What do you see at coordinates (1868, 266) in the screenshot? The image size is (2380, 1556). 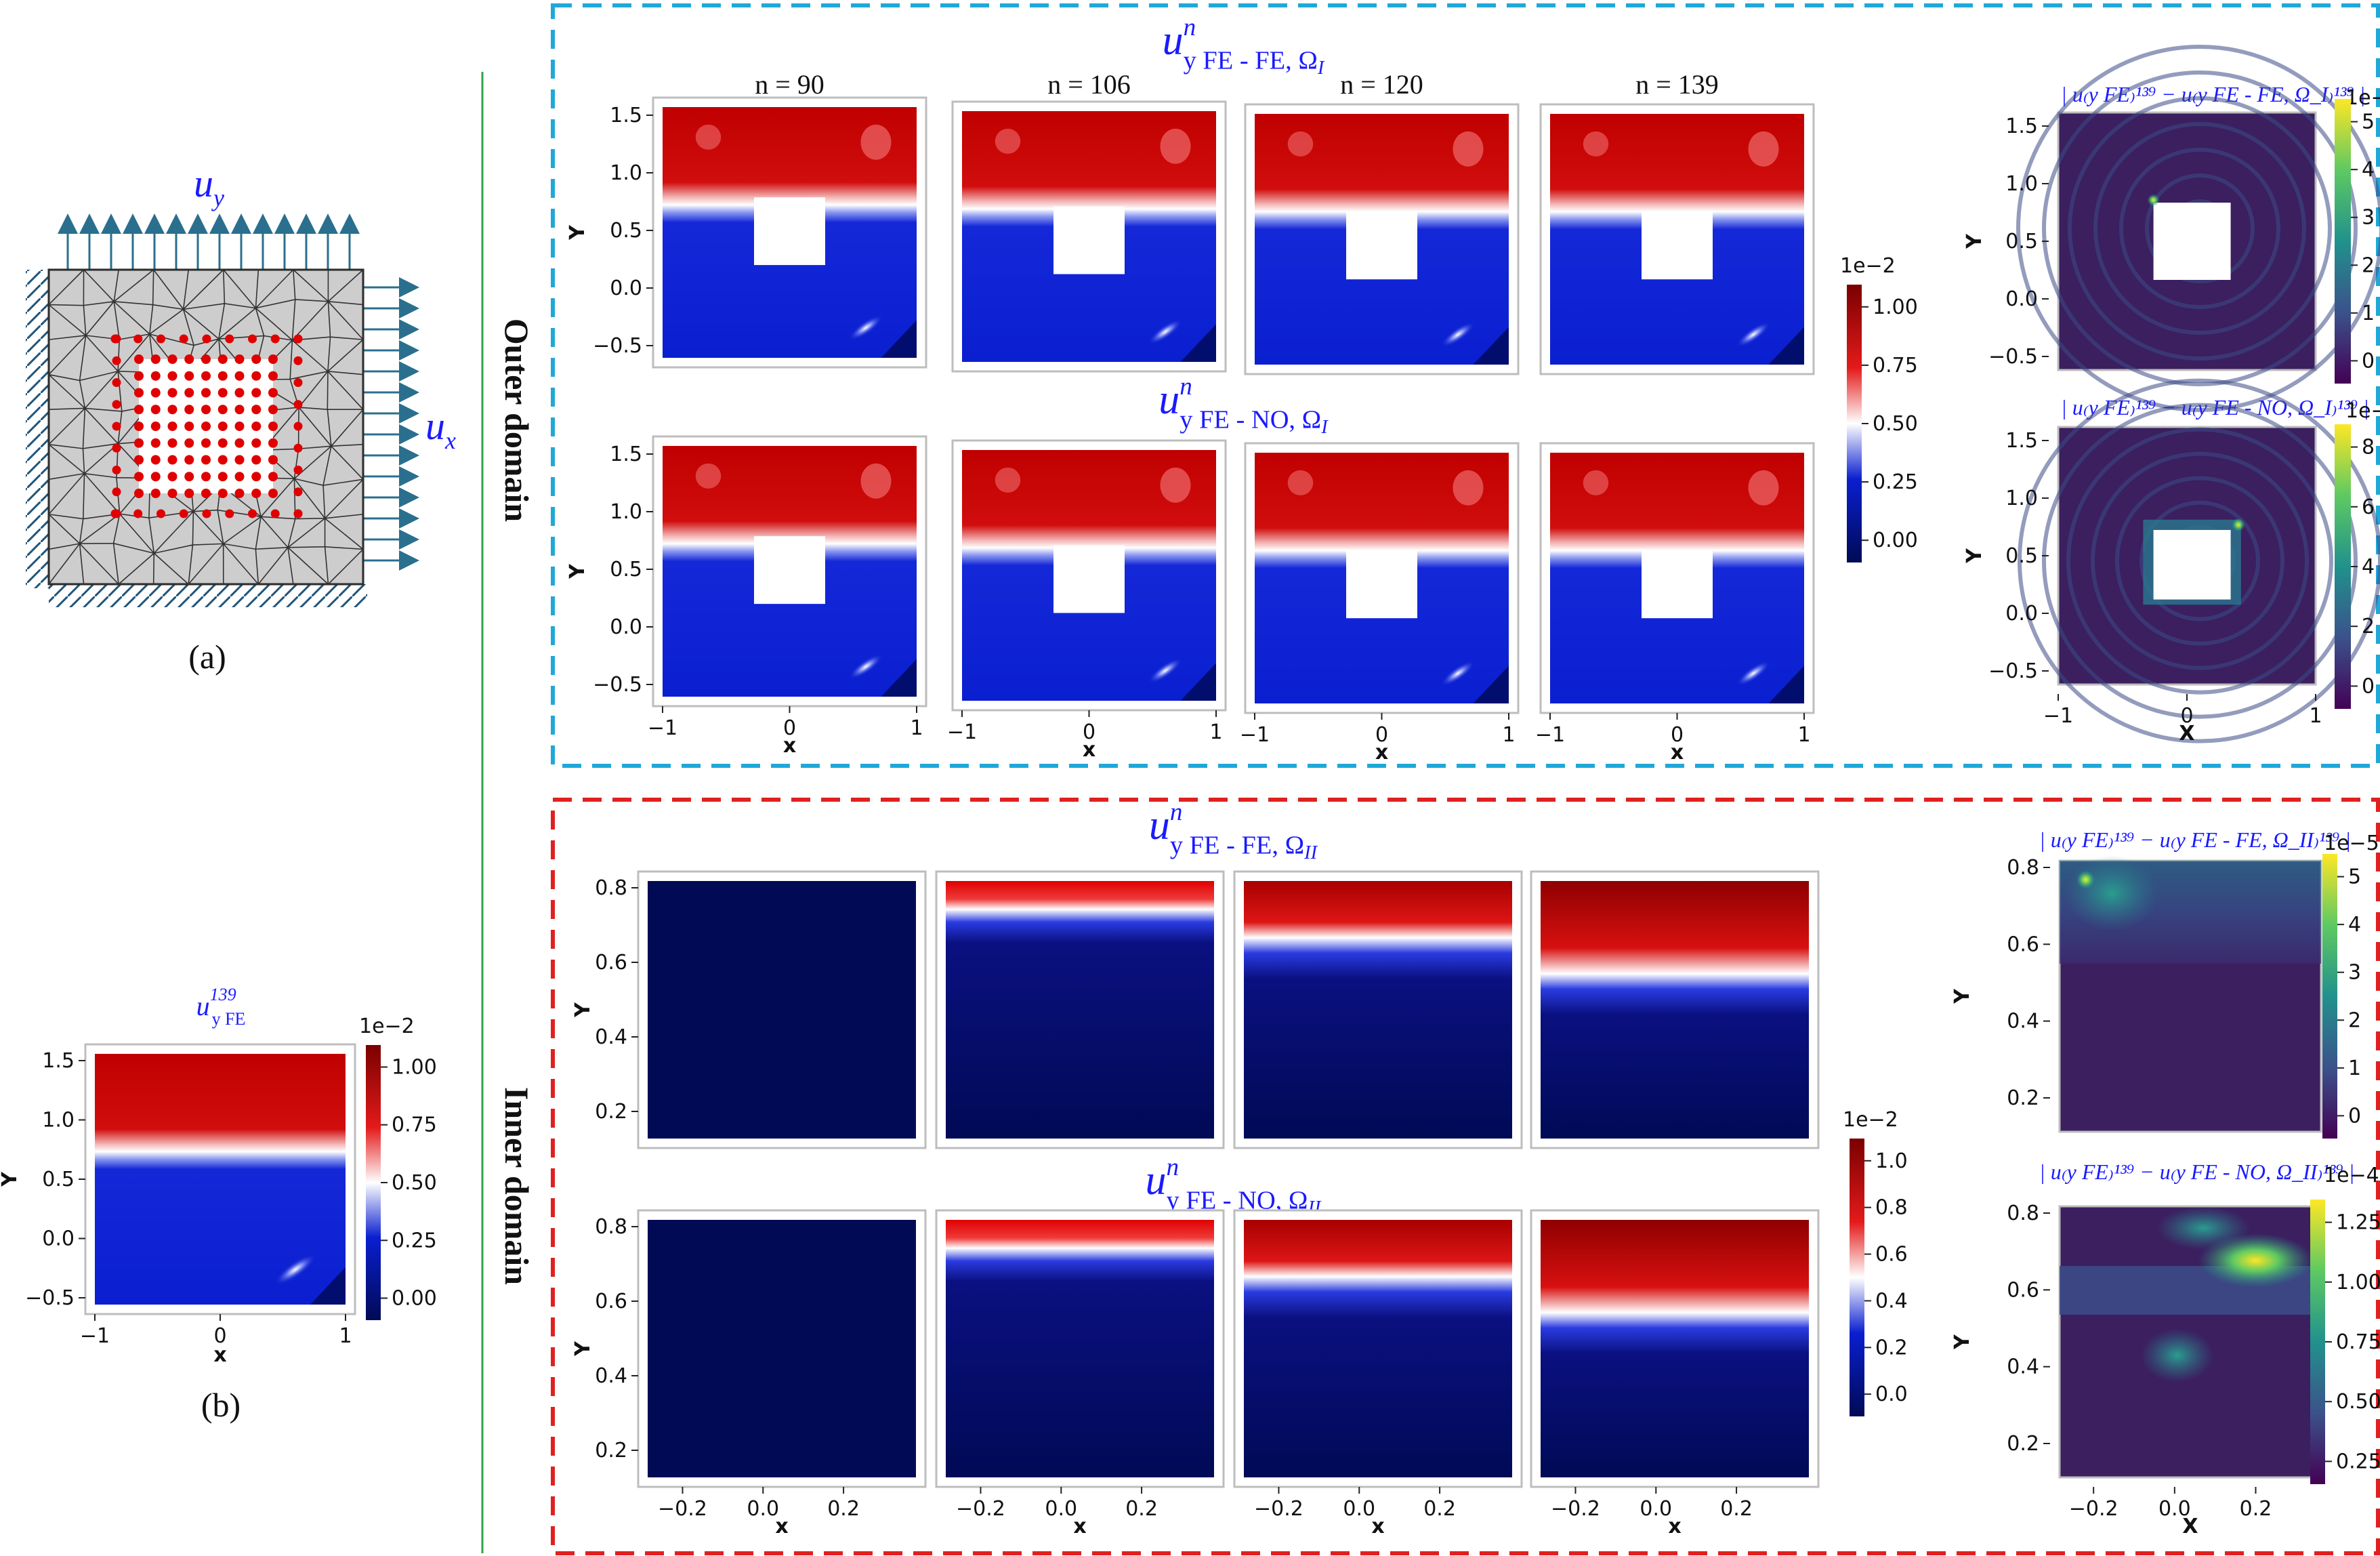 I see `colorbar-scale: 1e−2` at bounding box center [1868, 266].